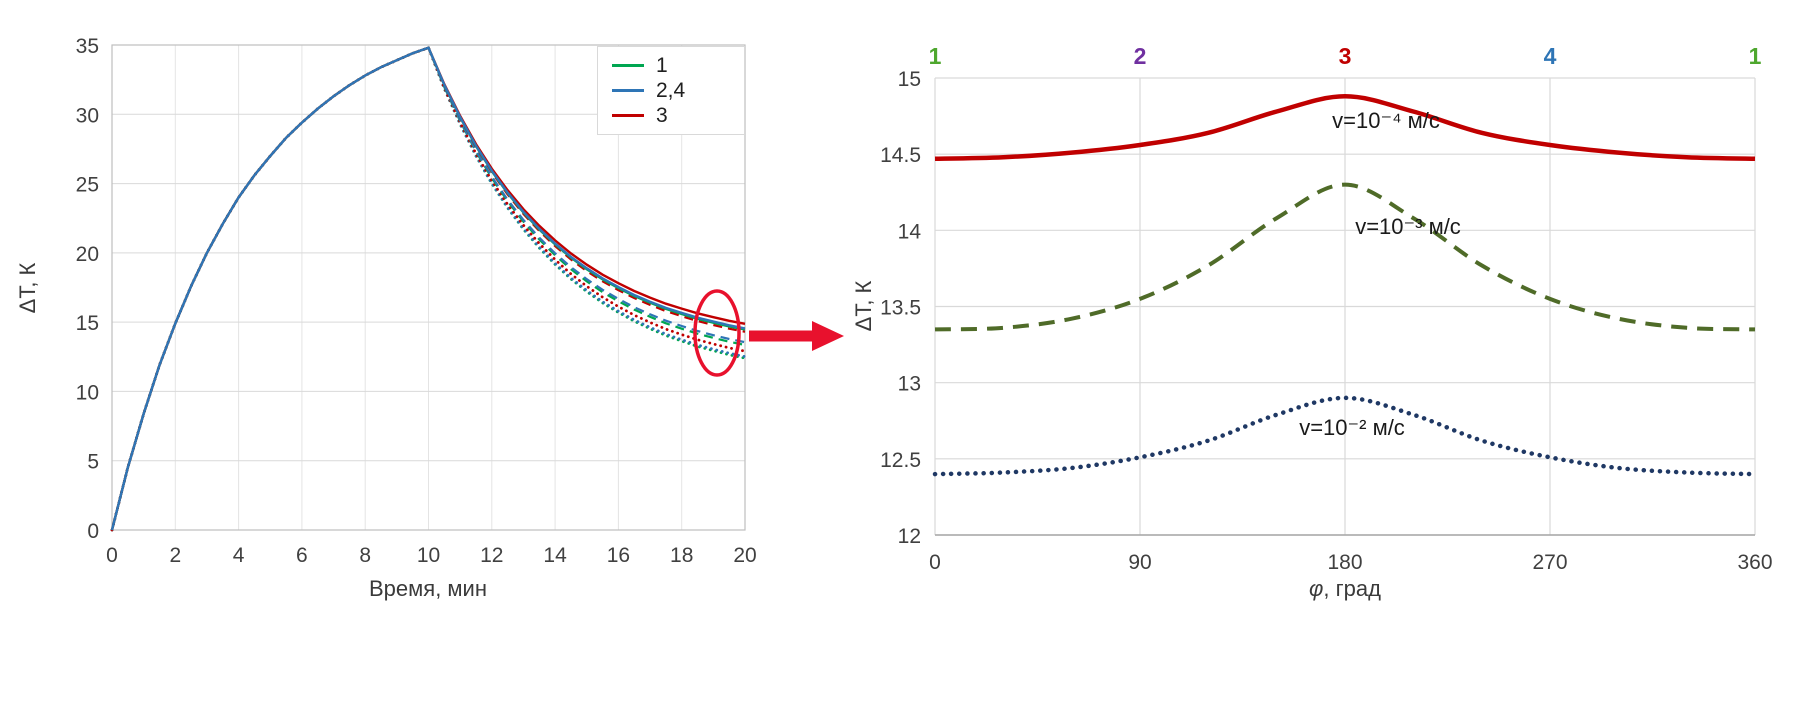 This screenshot has width=1809, height=723. I want to click on x-tick-label: 16, so click(618, 555).